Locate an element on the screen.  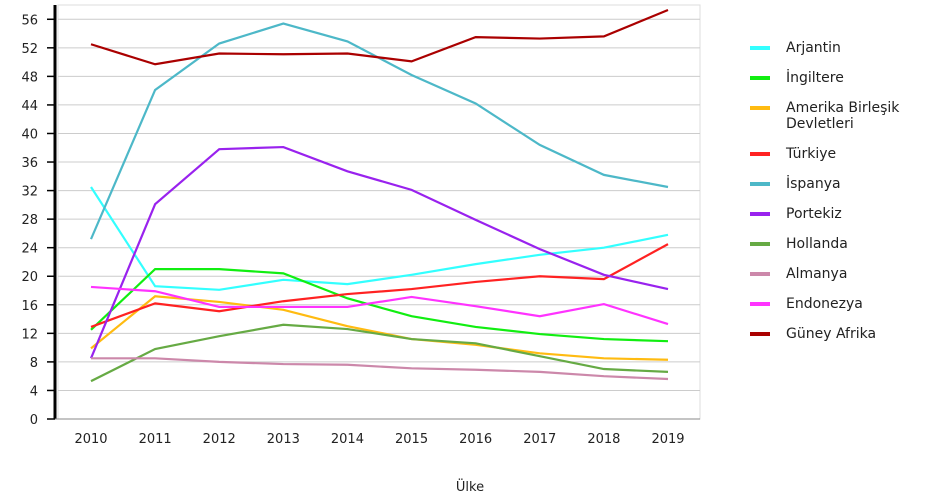
y-tick-label: 28 is located at coordinates (29, 220).